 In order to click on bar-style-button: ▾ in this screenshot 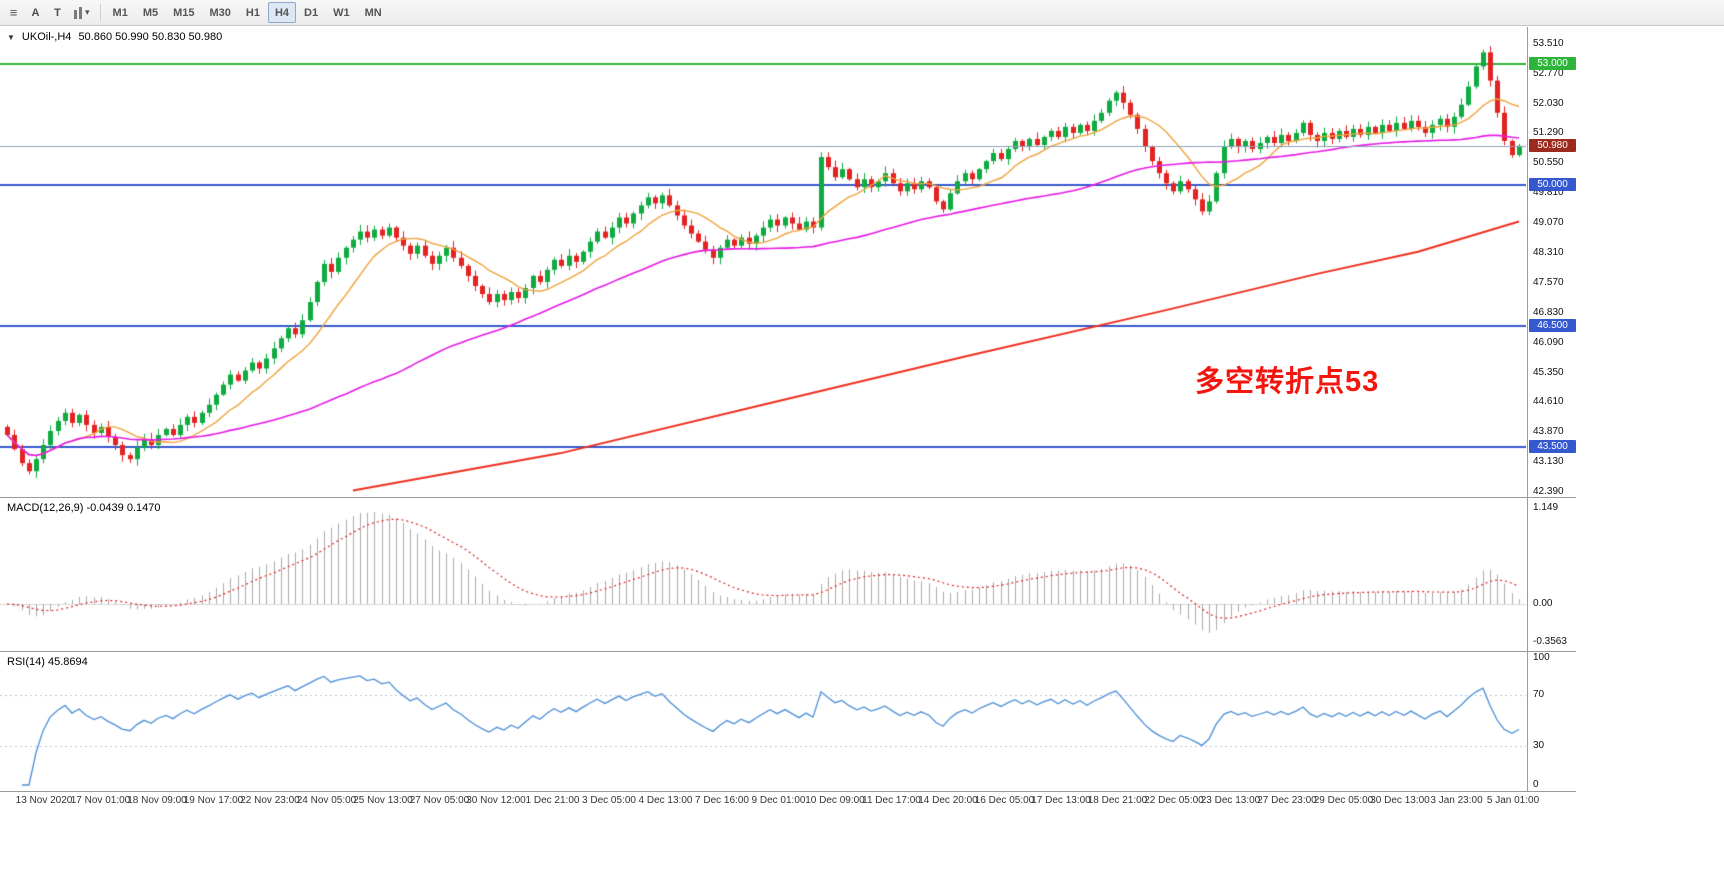, I will do `click(82, 12)`.